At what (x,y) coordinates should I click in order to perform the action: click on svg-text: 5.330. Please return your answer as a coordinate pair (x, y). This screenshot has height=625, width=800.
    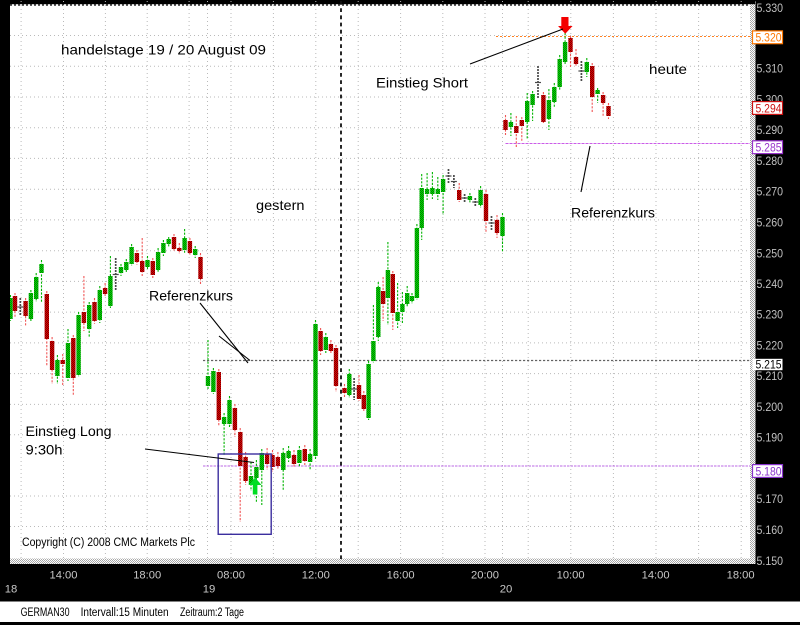
    Looking at the image, I should click on (770, 8).